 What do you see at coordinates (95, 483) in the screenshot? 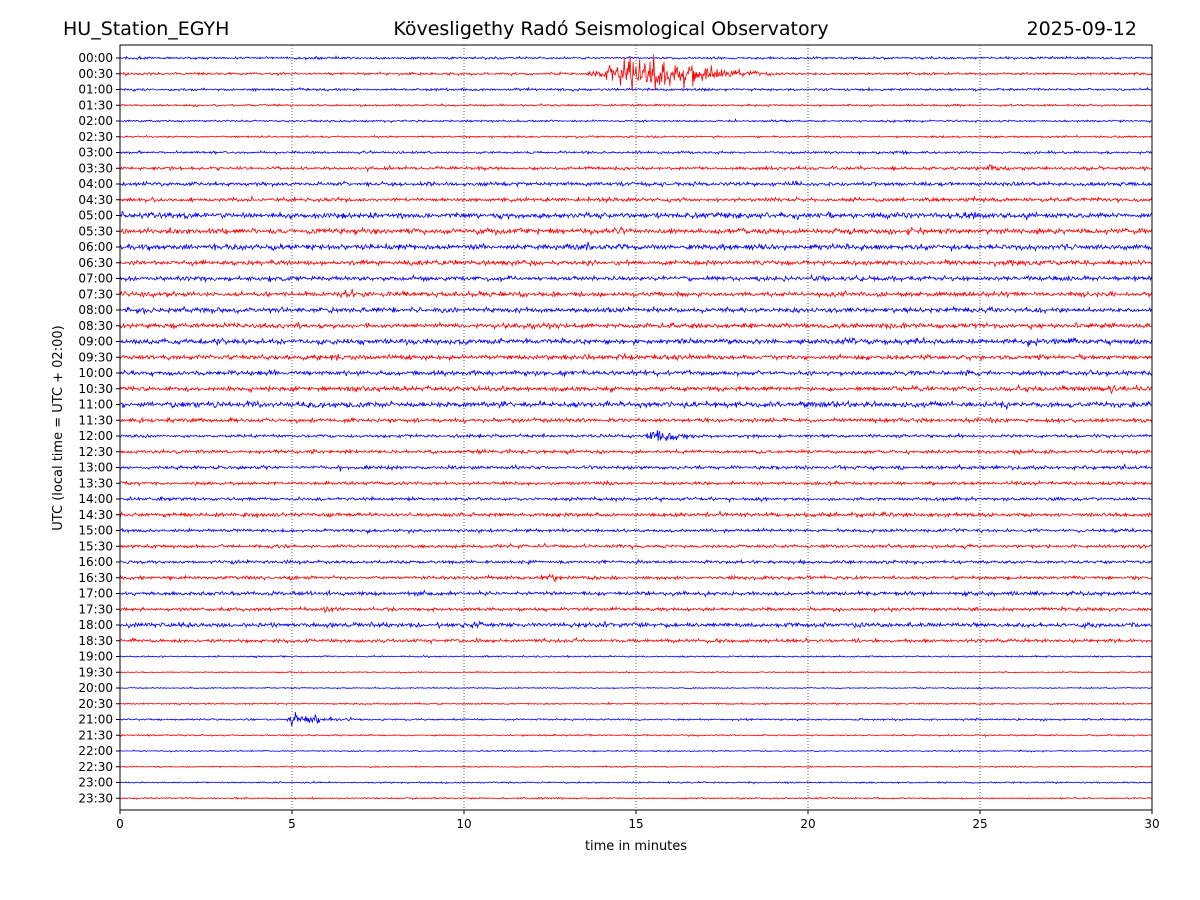
I see `y-tick-label: 13:30` at bounding box center [95, 483].